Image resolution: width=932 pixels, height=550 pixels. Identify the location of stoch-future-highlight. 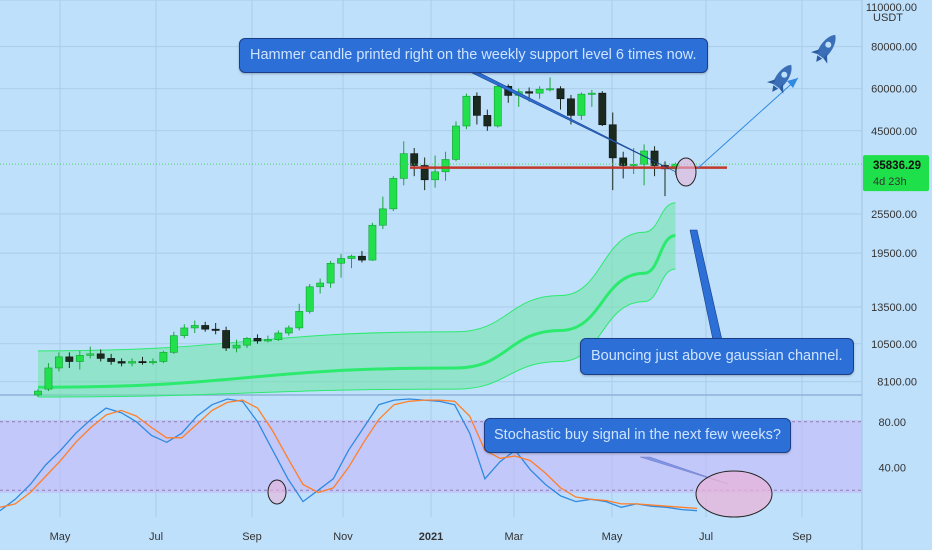
(734, 494).